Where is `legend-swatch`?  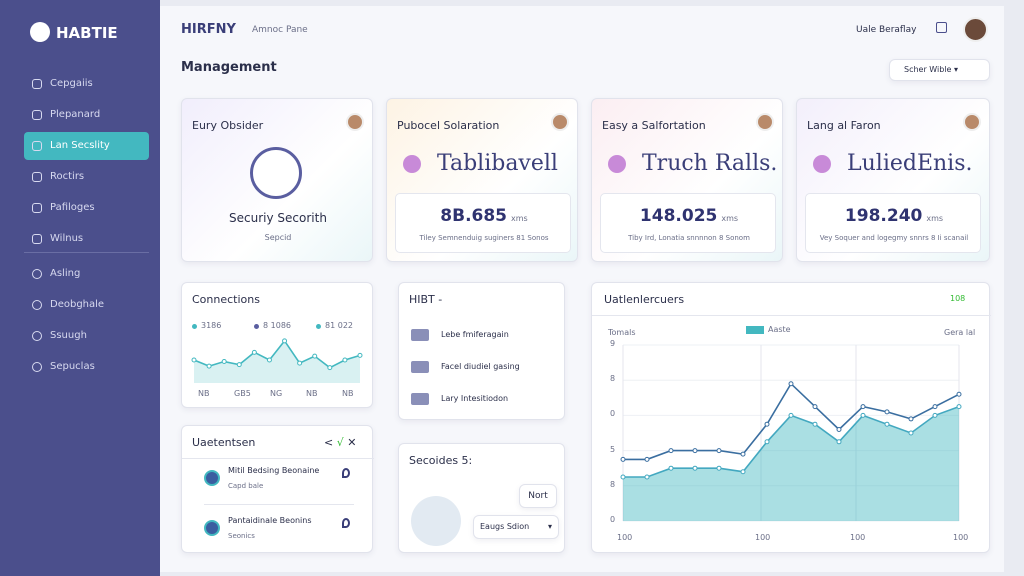
legend-swatch is located at coordinates (755, 330).